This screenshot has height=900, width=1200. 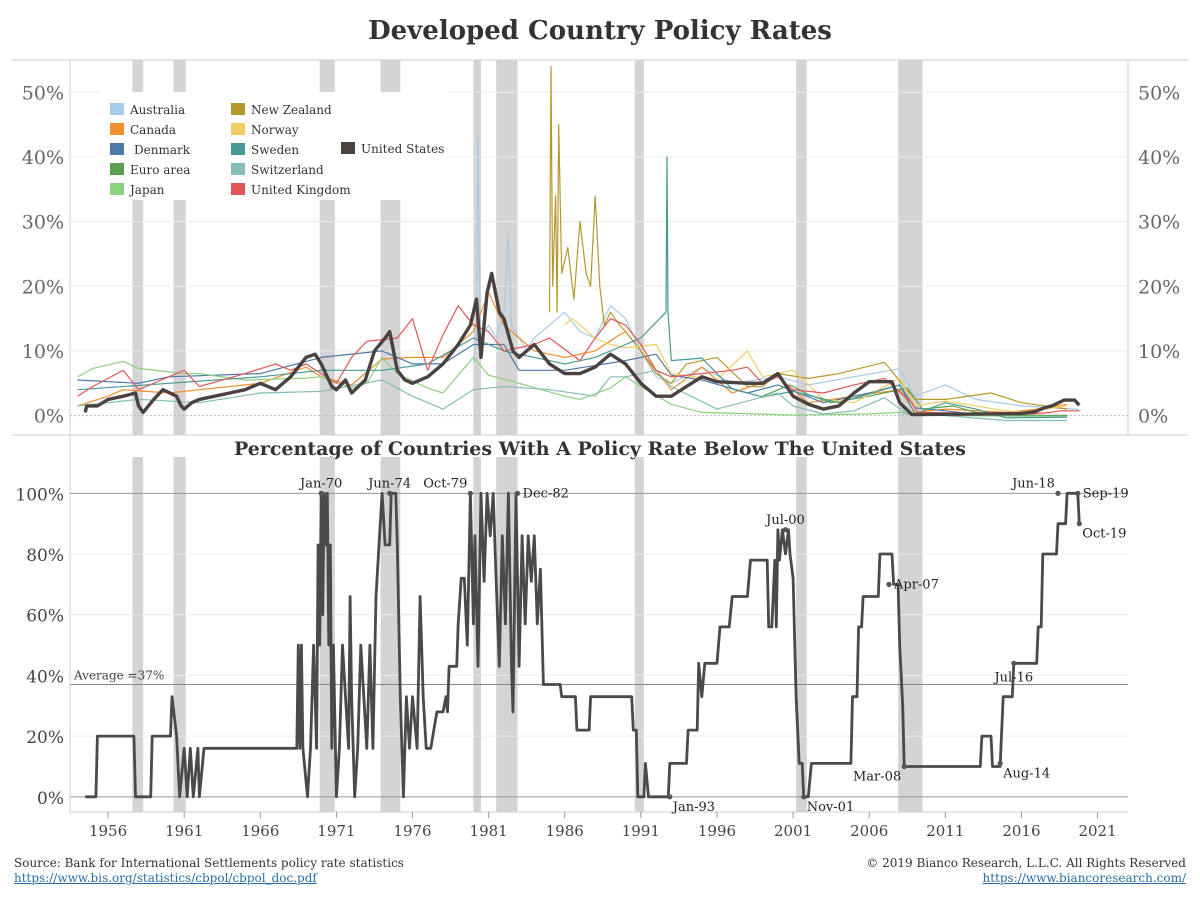 I want to click on legend-label: Switzerland, so click(x=287, y=170).